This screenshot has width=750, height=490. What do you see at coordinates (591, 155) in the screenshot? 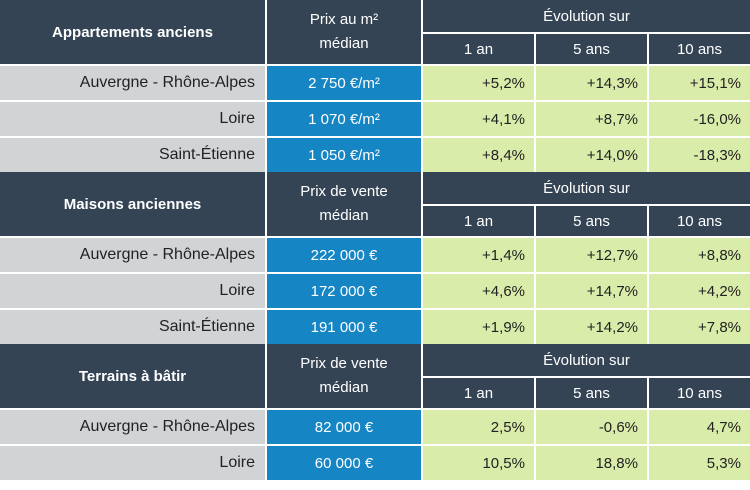
I see `change-5-ans: +14,0%` at bounding box center [591, 155].